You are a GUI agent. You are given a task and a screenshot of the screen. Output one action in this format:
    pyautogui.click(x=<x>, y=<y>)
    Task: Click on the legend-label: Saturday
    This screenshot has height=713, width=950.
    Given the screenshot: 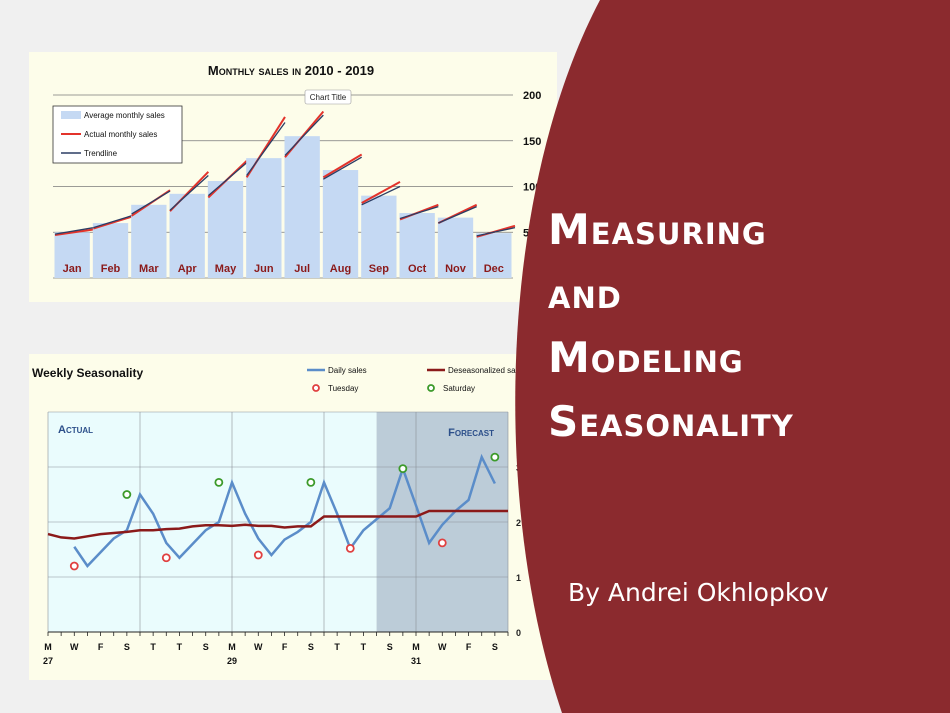 What is the action you would take?
    pyautogui.click(x=459, y=388)
    